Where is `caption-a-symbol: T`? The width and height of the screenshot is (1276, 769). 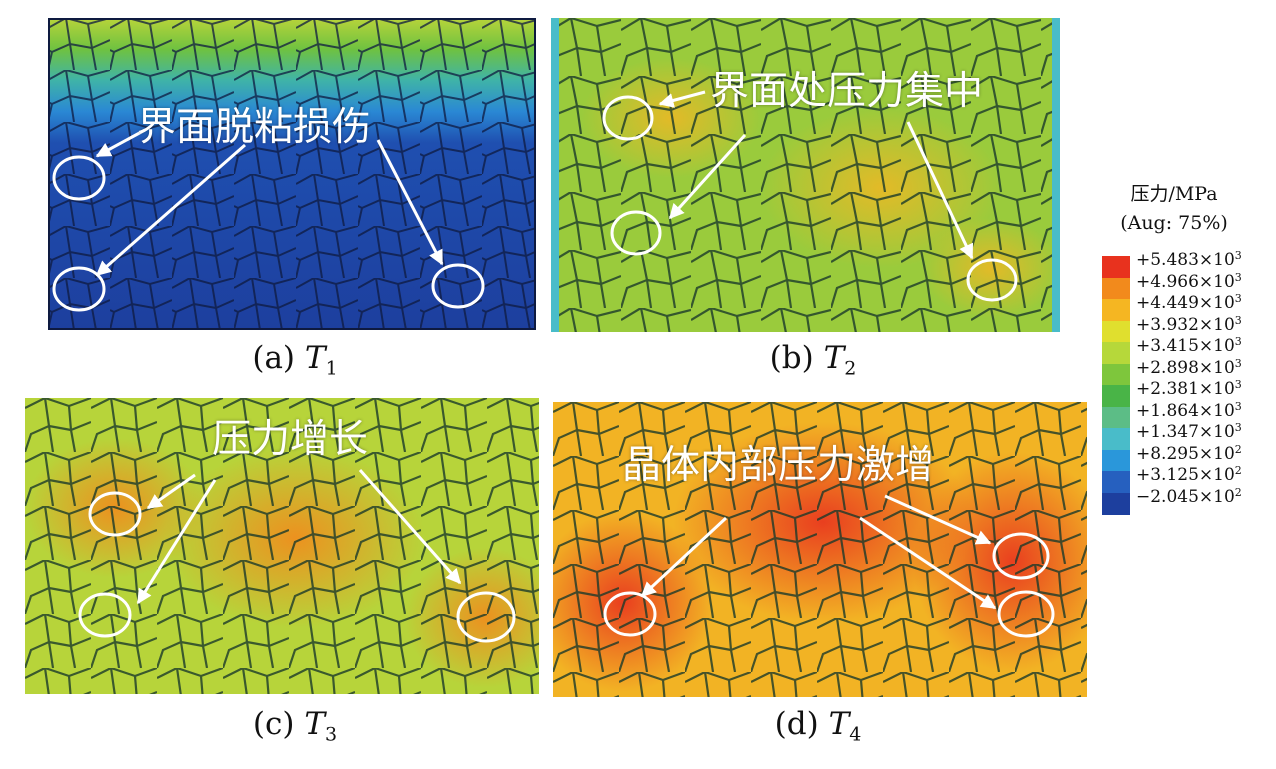
caption-a-symbol: T is located at coordinates (315, 358).